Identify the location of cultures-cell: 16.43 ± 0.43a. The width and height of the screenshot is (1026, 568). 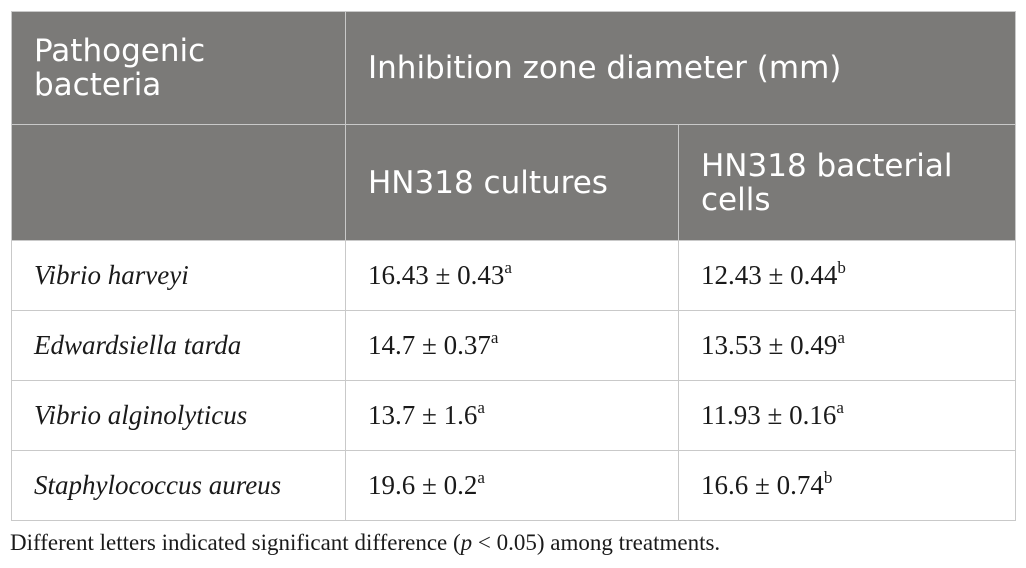
(512, 275).